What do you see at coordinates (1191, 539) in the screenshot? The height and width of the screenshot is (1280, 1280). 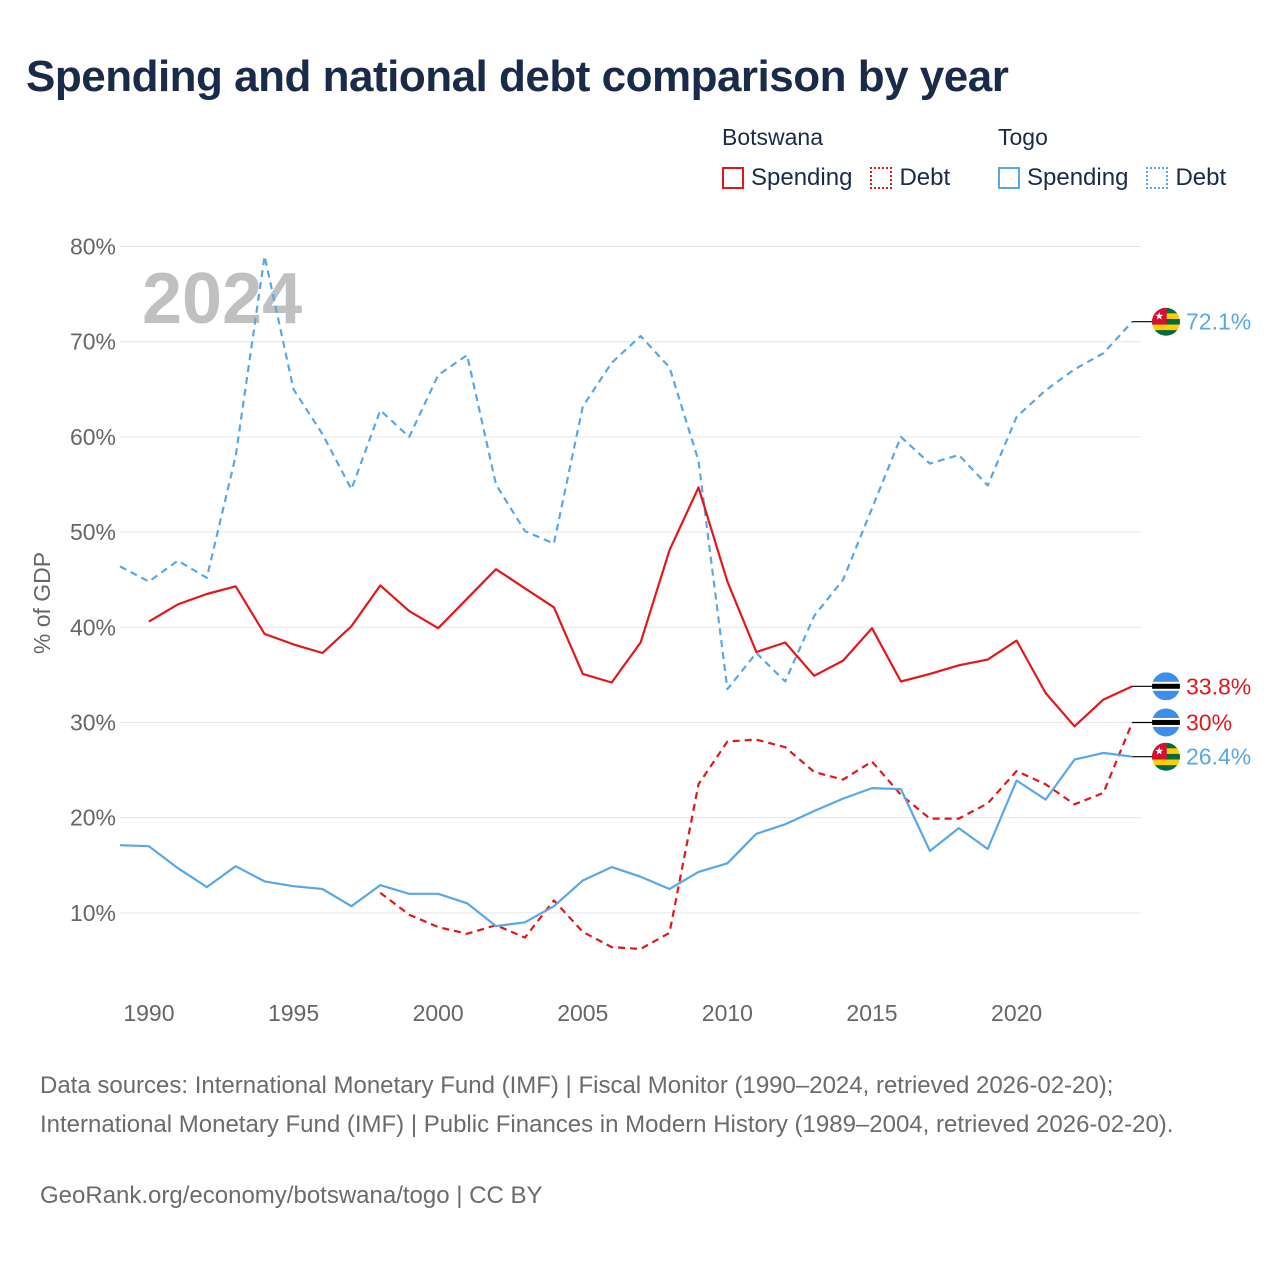 I see `end-labels: 72.1% 33.8% 30% 26.4%` at bounding box center [1191, 539].